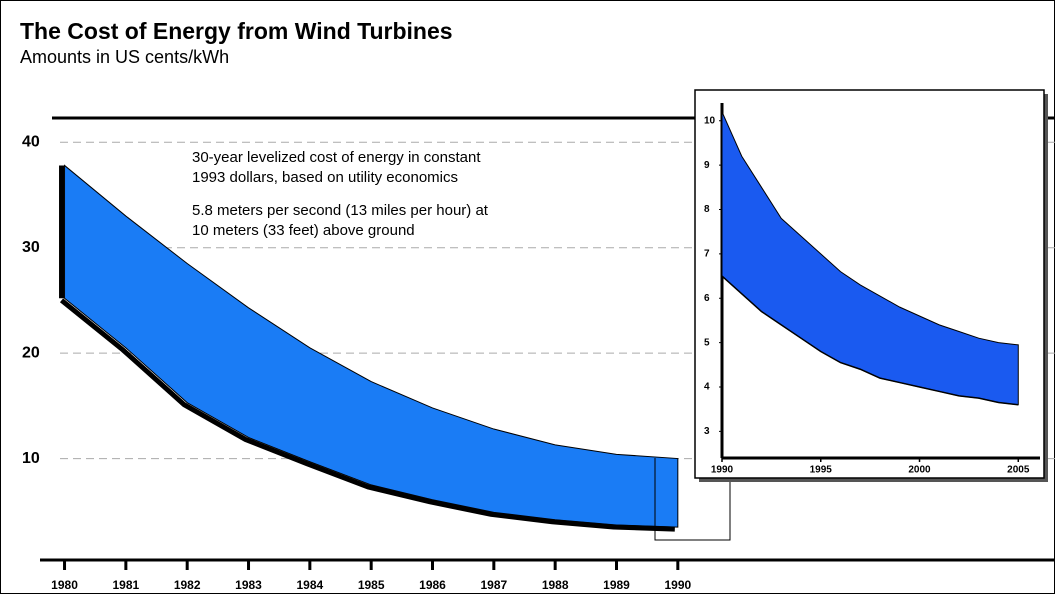 This screenshot has width=1055, height=594. I want to click on y-tick-label: 5, so click(707, 342).